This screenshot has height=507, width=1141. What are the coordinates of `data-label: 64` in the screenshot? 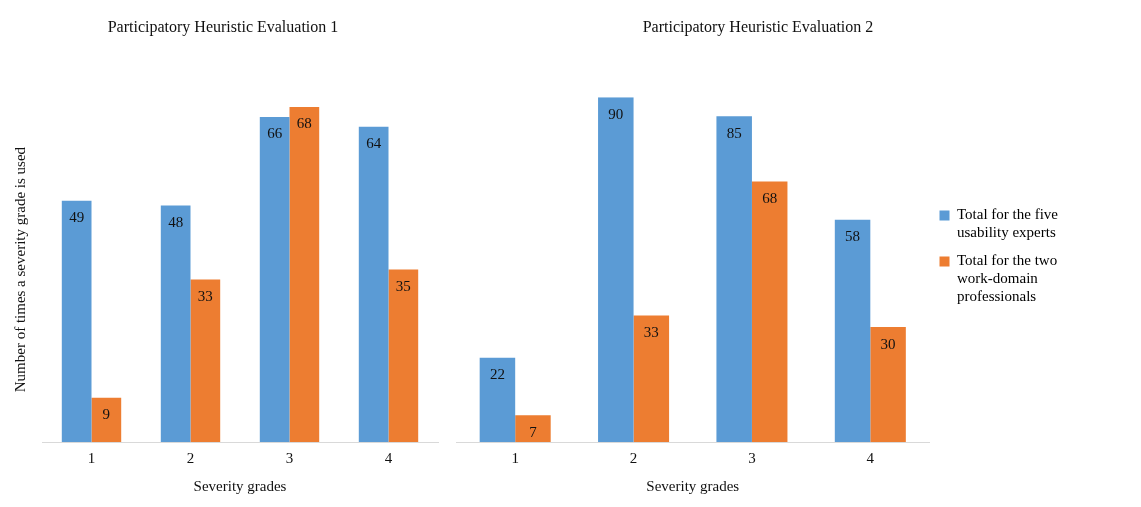 It's located at (374, 143).